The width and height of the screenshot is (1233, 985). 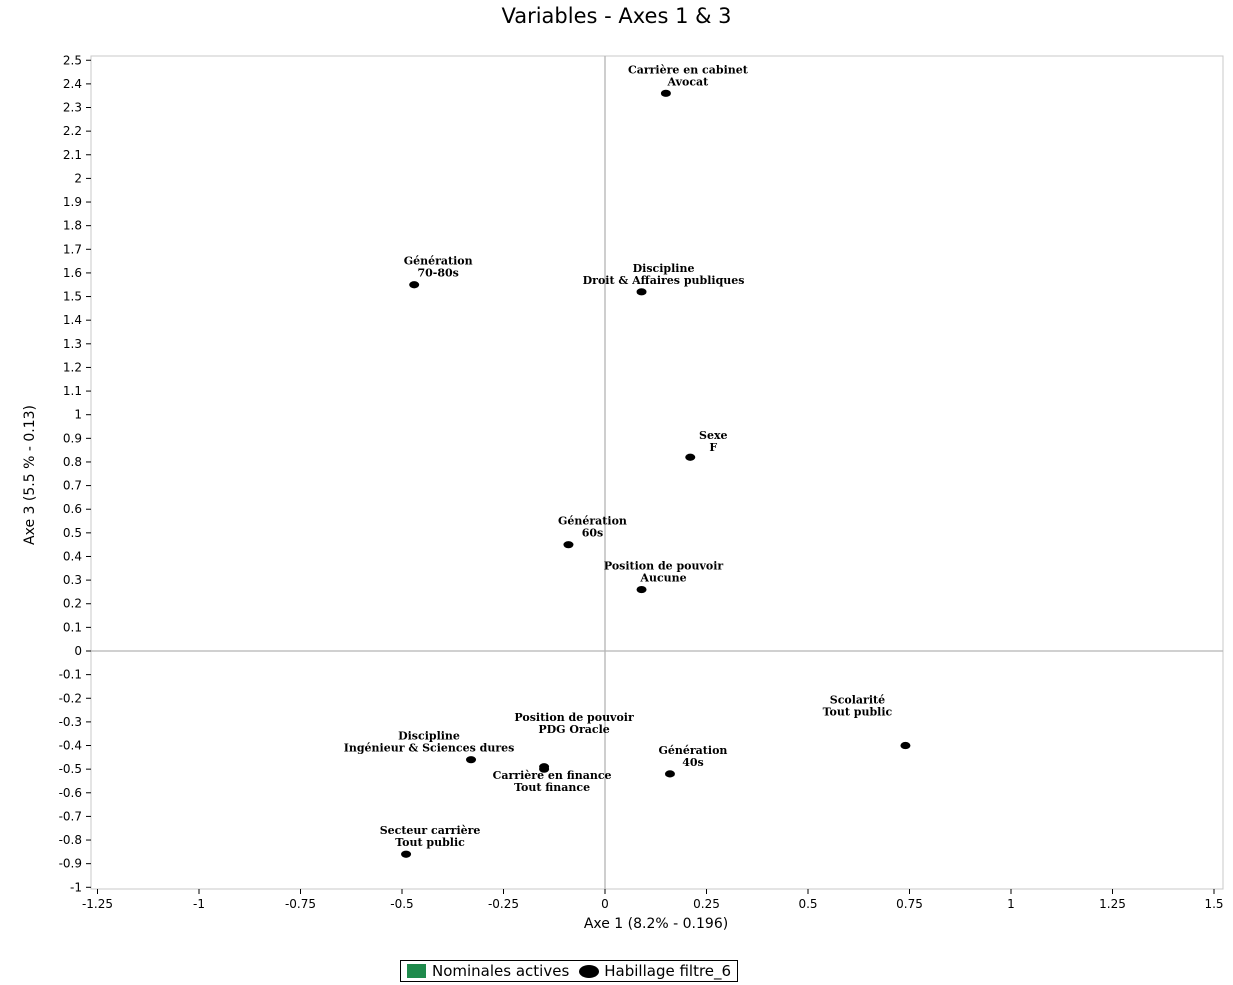 What do you see at coordinates (664, 280) in the screenshot?
I see `point-label: Droit & Affaires publiques` at bounding box center [664, 280].